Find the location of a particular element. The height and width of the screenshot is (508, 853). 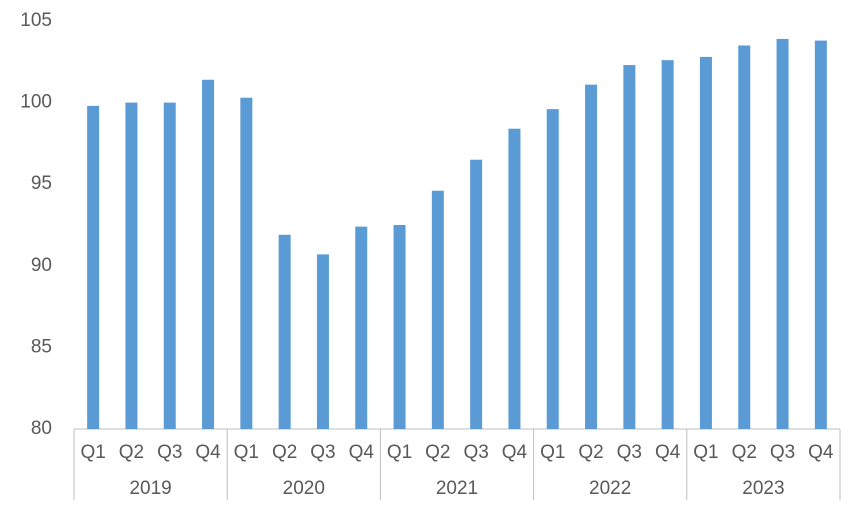

group-label: 2023 is located at coordinates (763, 488).